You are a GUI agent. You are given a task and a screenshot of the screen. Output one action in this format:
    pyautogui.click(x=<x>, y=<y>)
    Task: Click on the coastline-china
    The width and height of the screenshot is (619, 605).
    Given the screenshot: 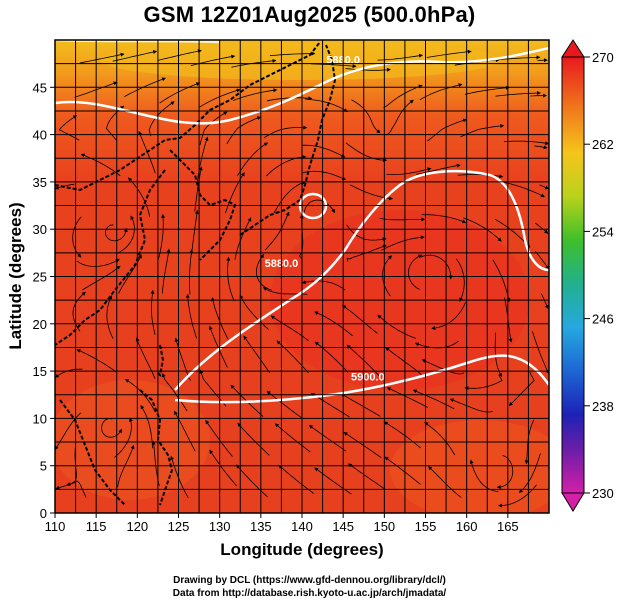 What is the action you would take?
    pyautogui.click(x=110, y=257)
    